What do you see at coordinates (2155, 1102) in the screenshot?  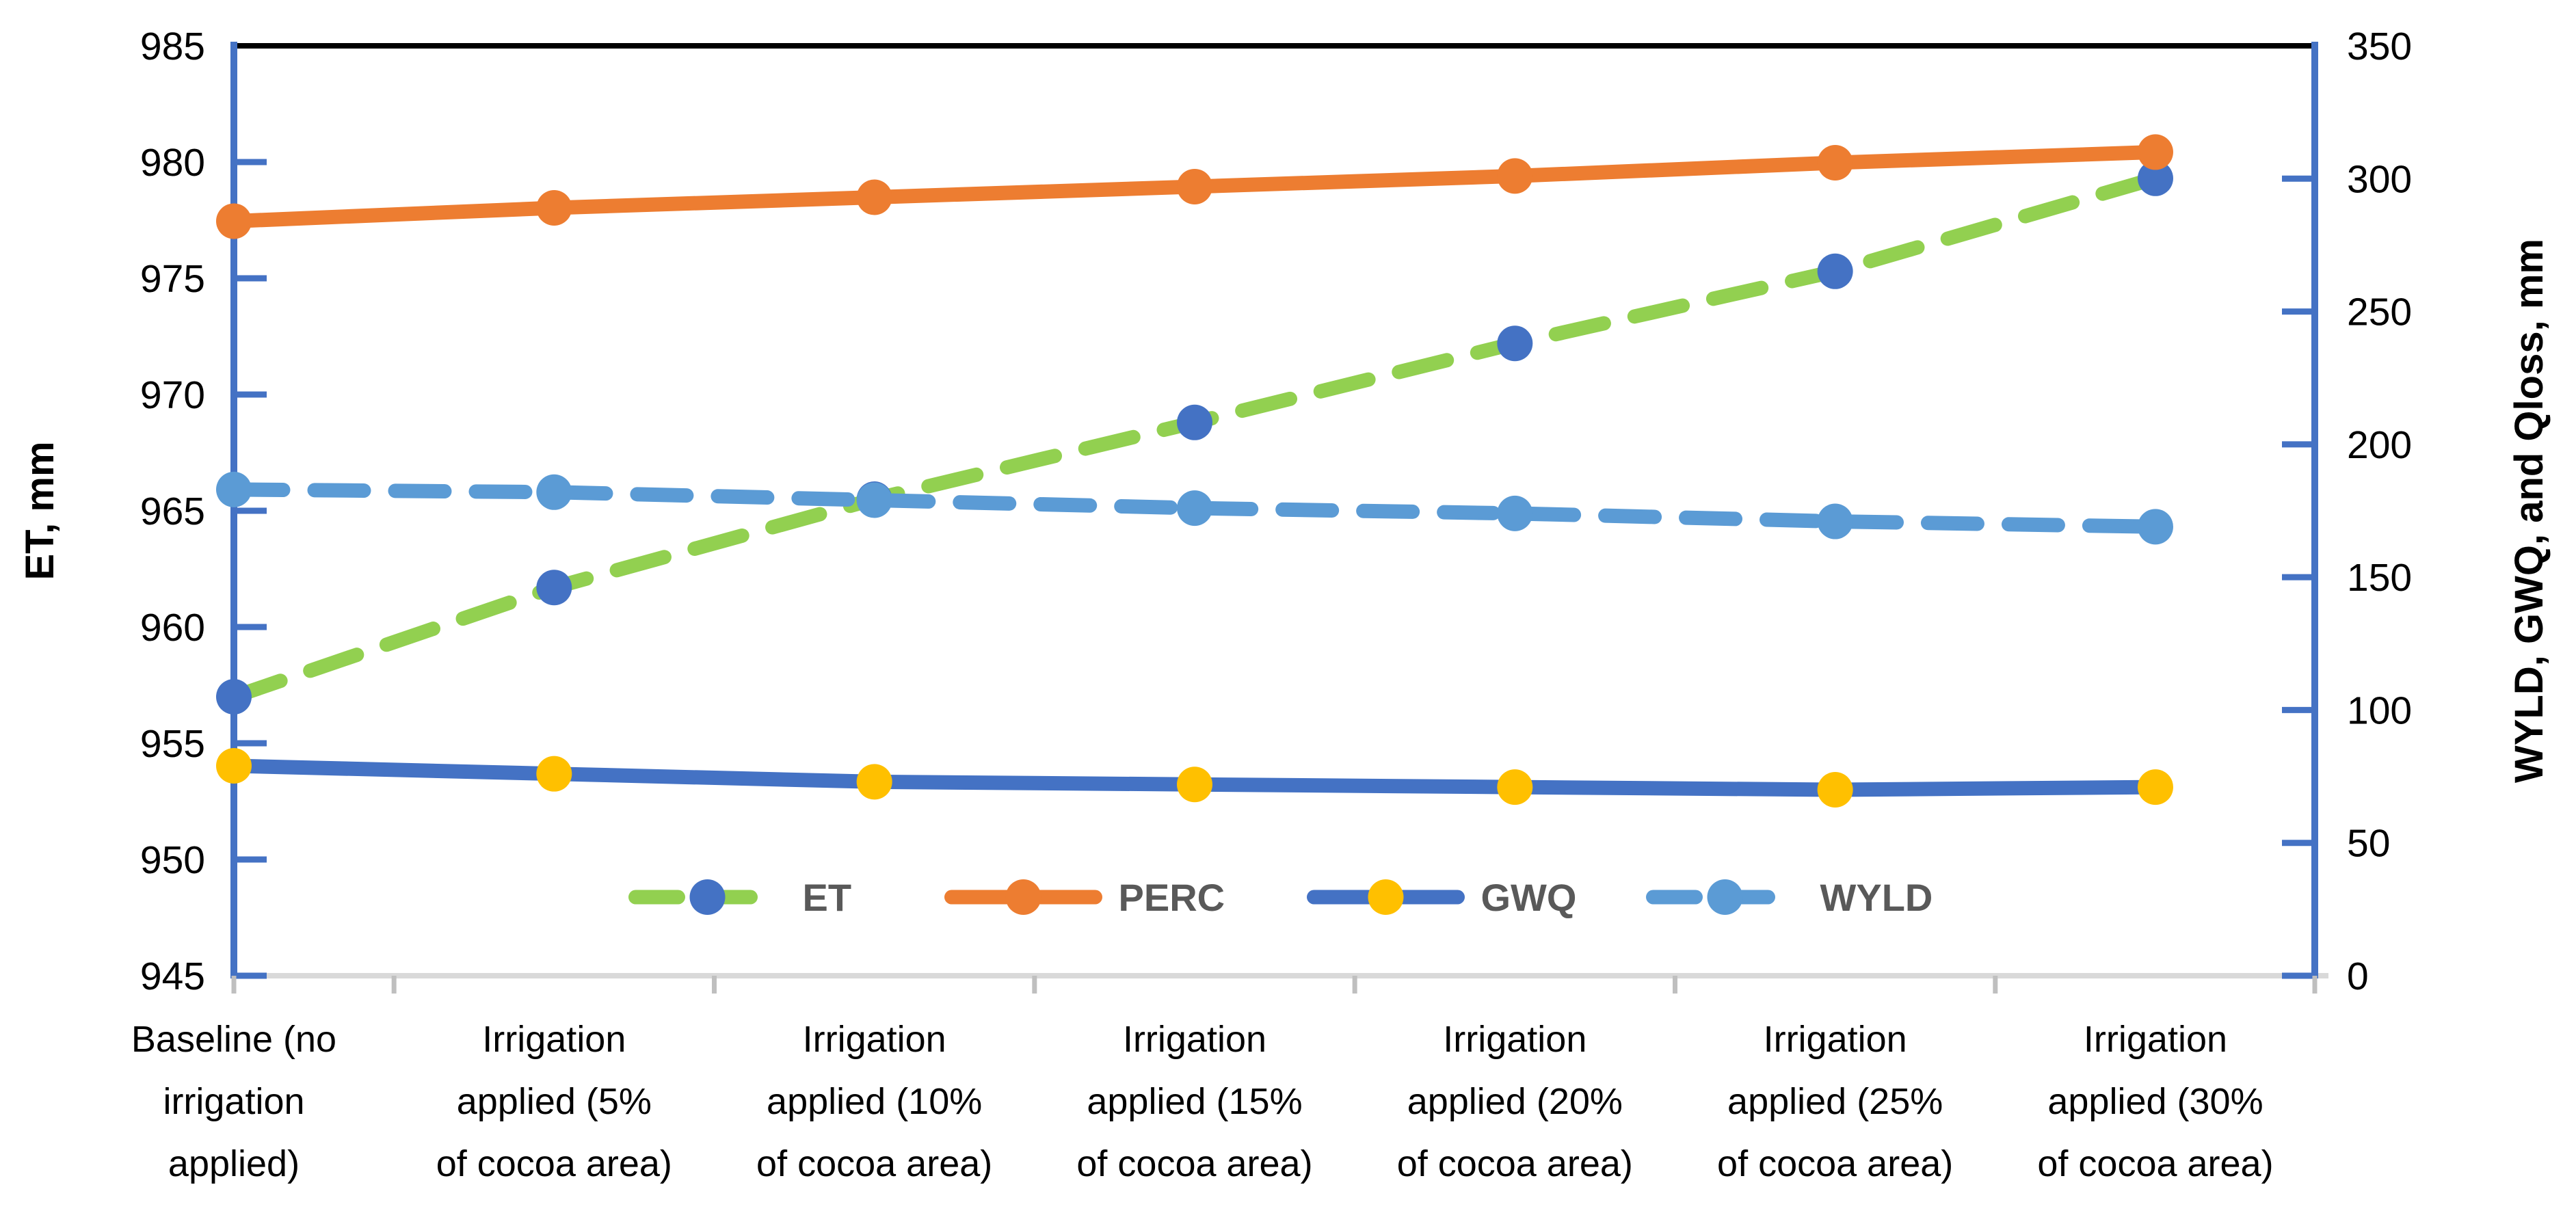 I see `x-category-label-6-line-2: applied (30%` at bounding box center [2155, 1102].